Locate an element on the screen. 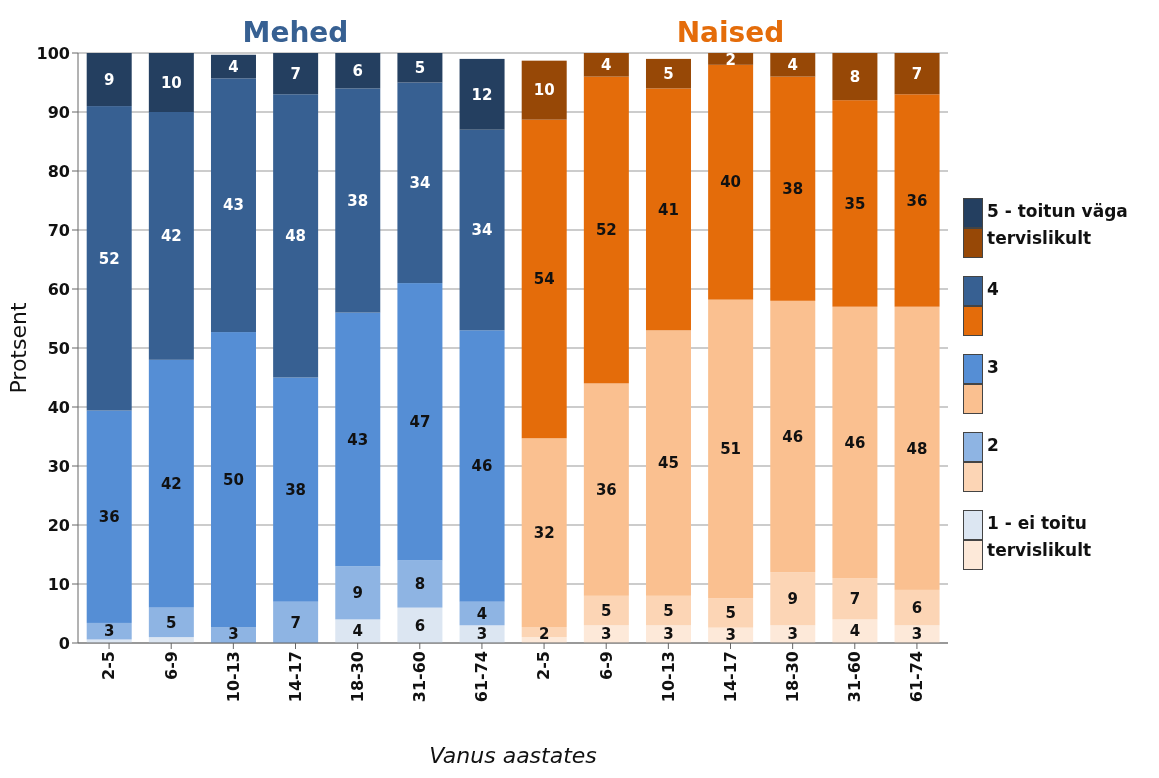 The width and height of the screenshot is (1159, 778). data-label: 43 is located at coordinates (233, 205).